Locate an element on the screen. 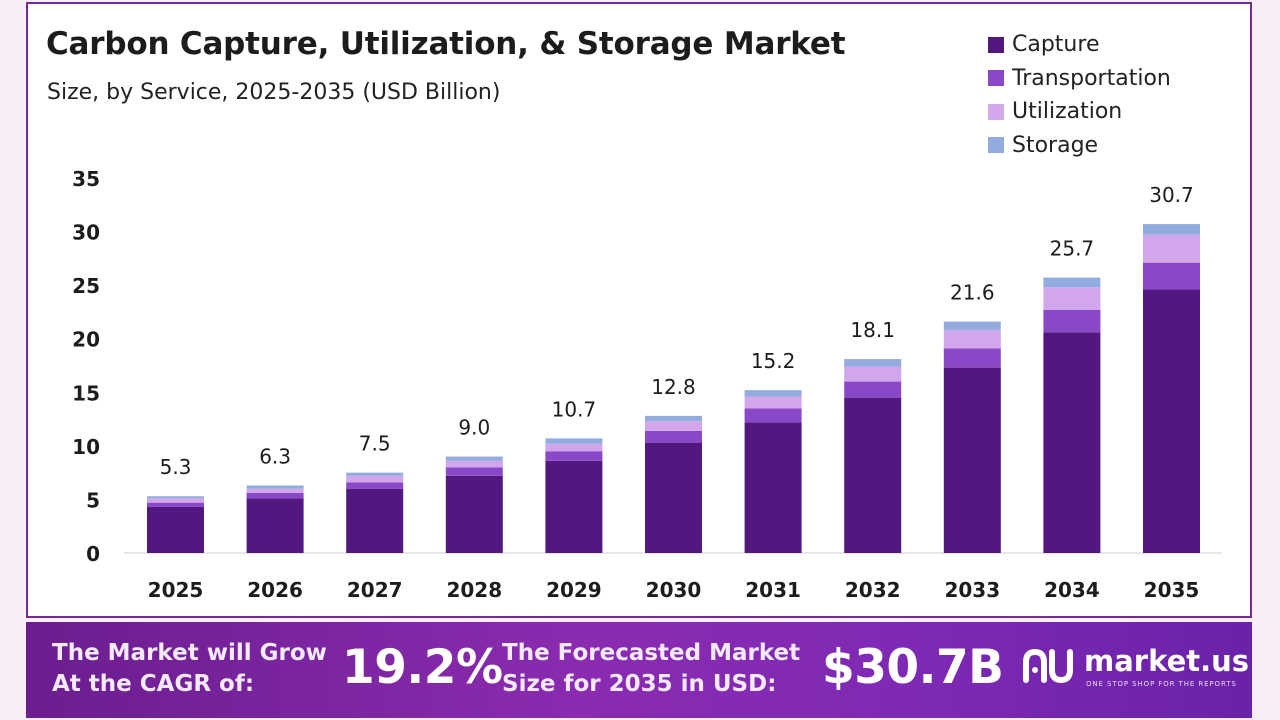 Image resolution: width=1280 pixels, height=720 pixels. x-tick-label: 2029 is located at coordinates (574, 590).